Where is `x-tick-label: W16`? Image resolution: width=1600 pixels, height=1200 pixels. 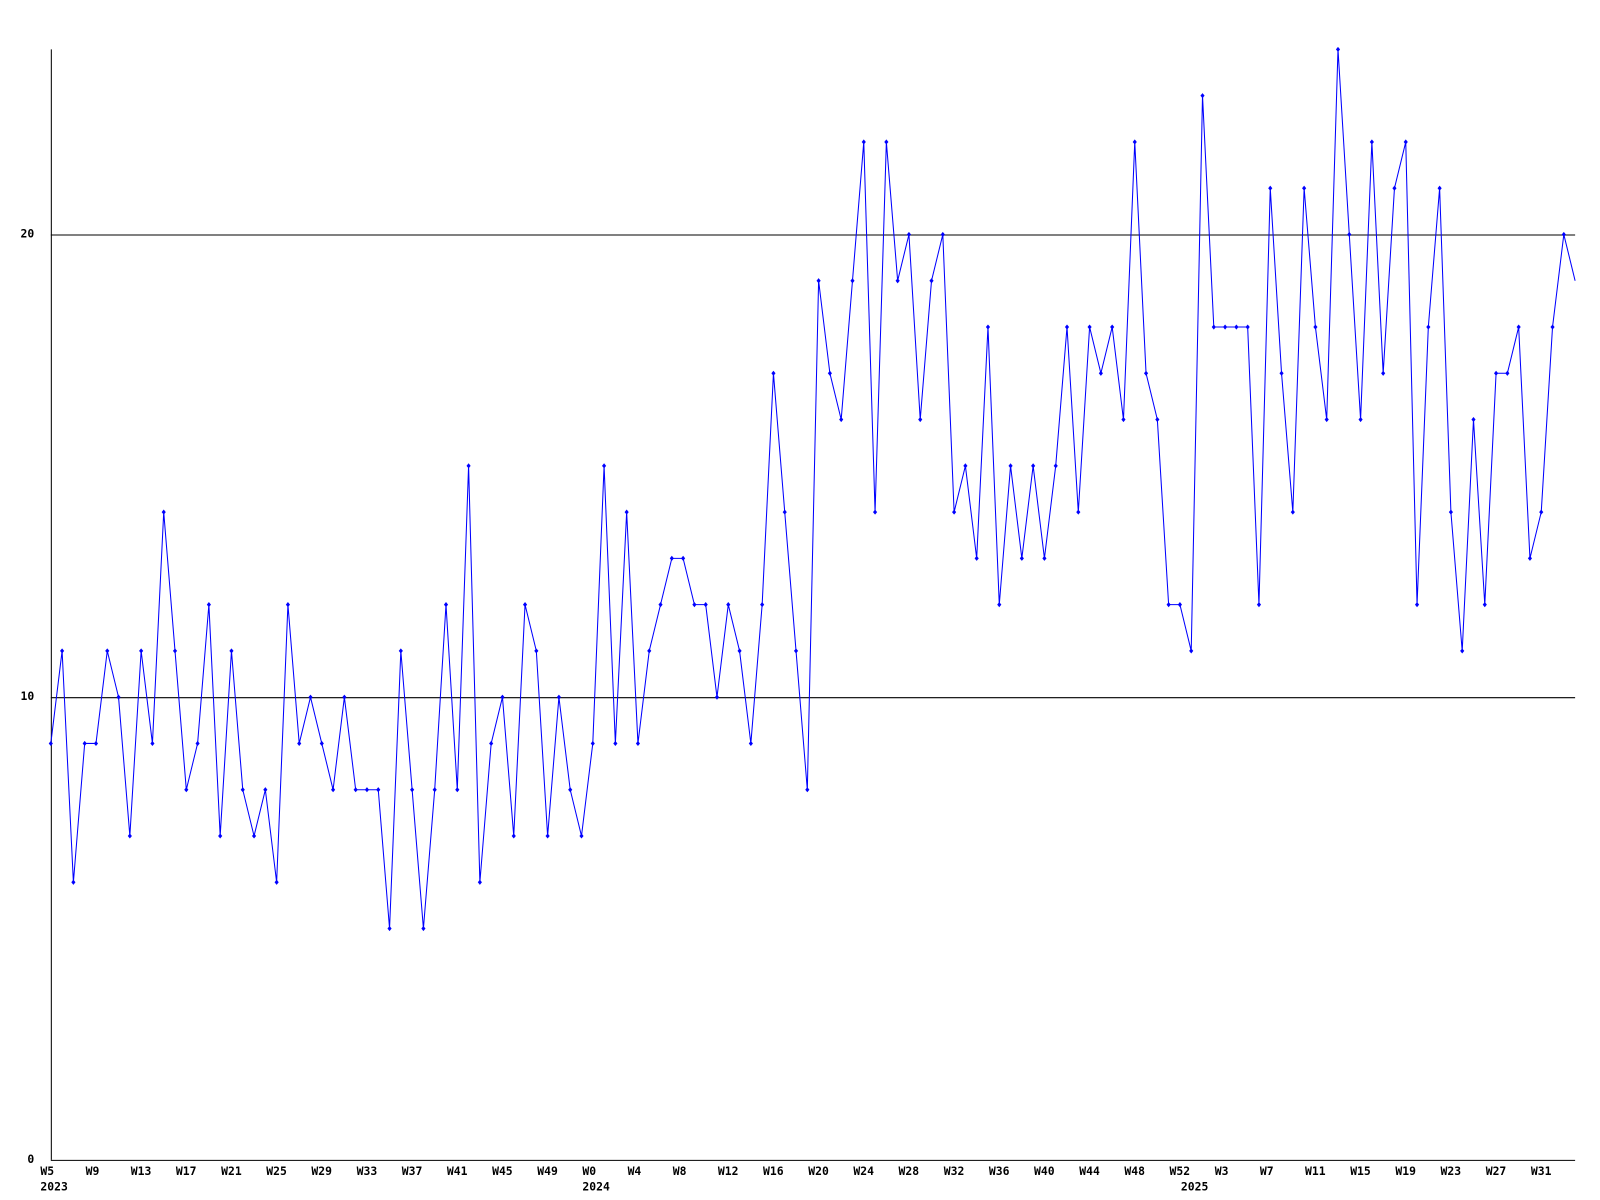
x-tick-label: W16 is located at coordinates (773, 1171).